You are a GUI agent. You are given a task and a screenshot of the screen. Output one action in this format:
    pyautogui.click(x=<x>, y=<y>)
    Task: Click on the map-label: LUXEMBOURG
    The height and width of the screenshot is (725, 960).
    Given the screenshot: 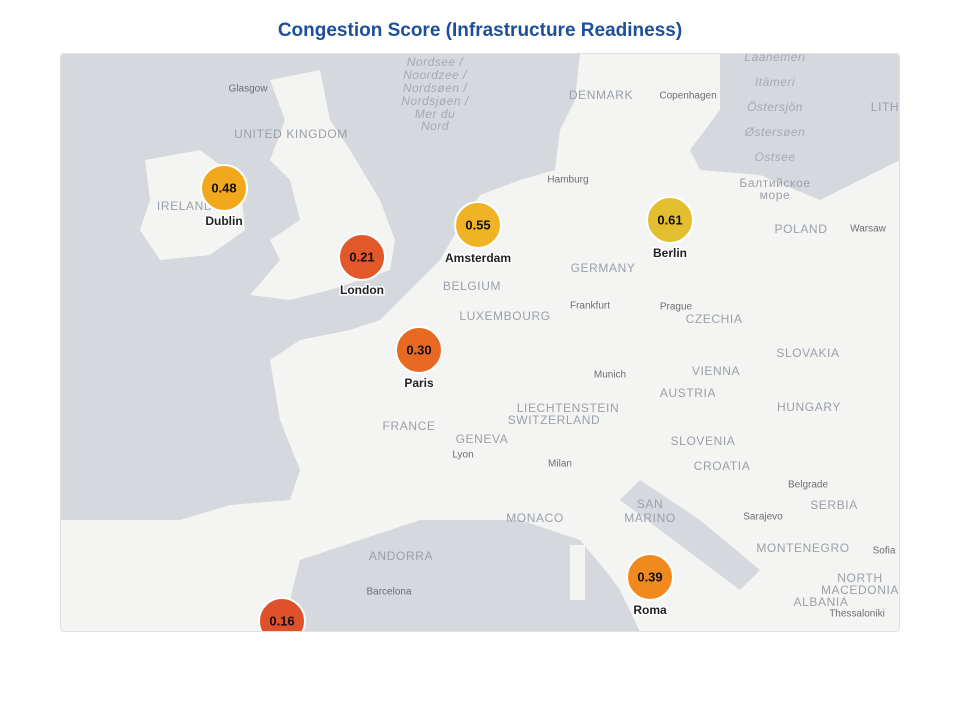 What is the action you would take?
    pyautogui.click(x=504, y=316)
    